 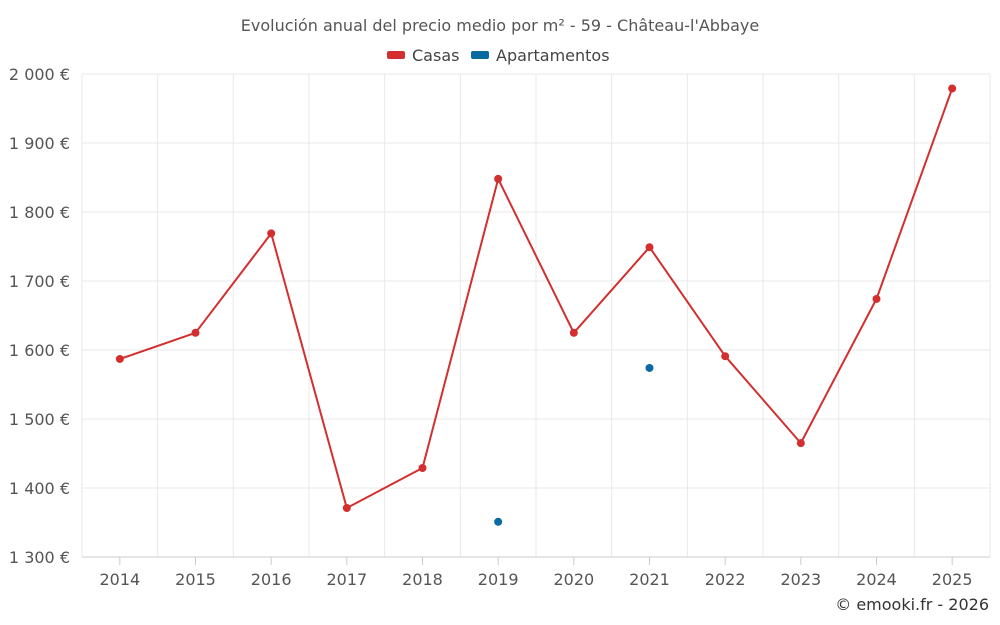 I want to click on x-tick-label-2022: 2022, so click(x=725, y=579).